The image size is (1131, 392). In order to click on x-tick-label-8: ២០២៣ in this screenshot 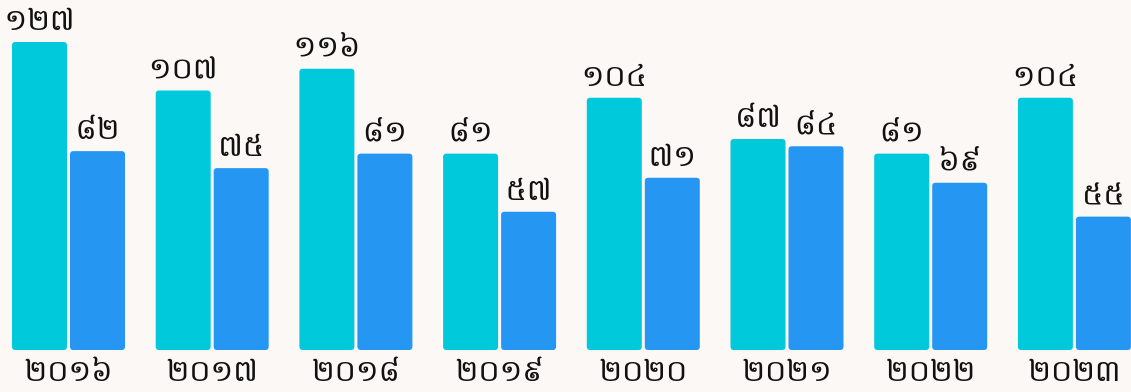, I will do `click(1074, 371)`.